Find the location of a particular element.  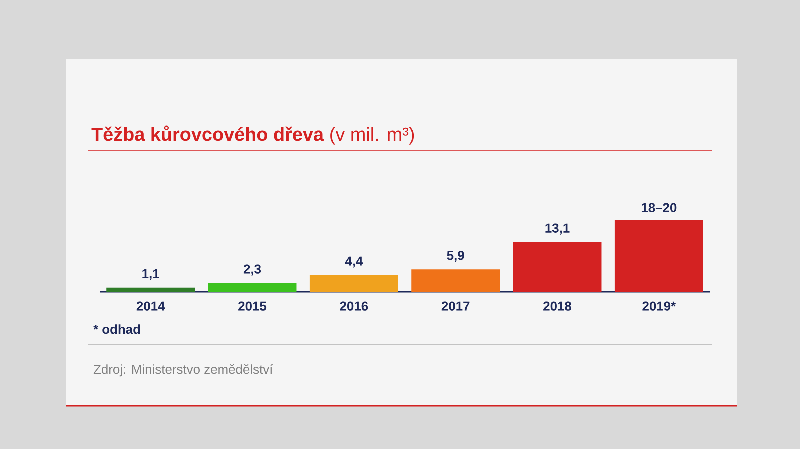

data-label: 4,4 is located at coordinates (354, 262).